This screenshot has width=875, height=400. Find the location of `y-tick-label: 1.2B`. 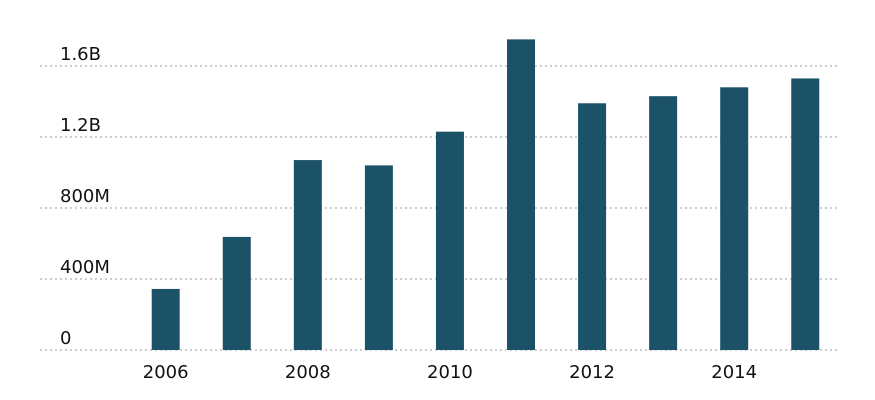

y-tick-label: 1.2B is located at coordinates (80, 125).